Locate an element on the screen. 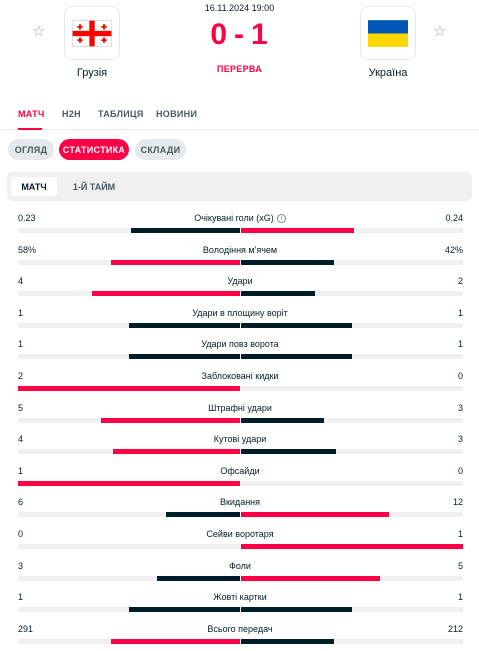  tab-match: МАТЧ is located at coordinates (31, 114).